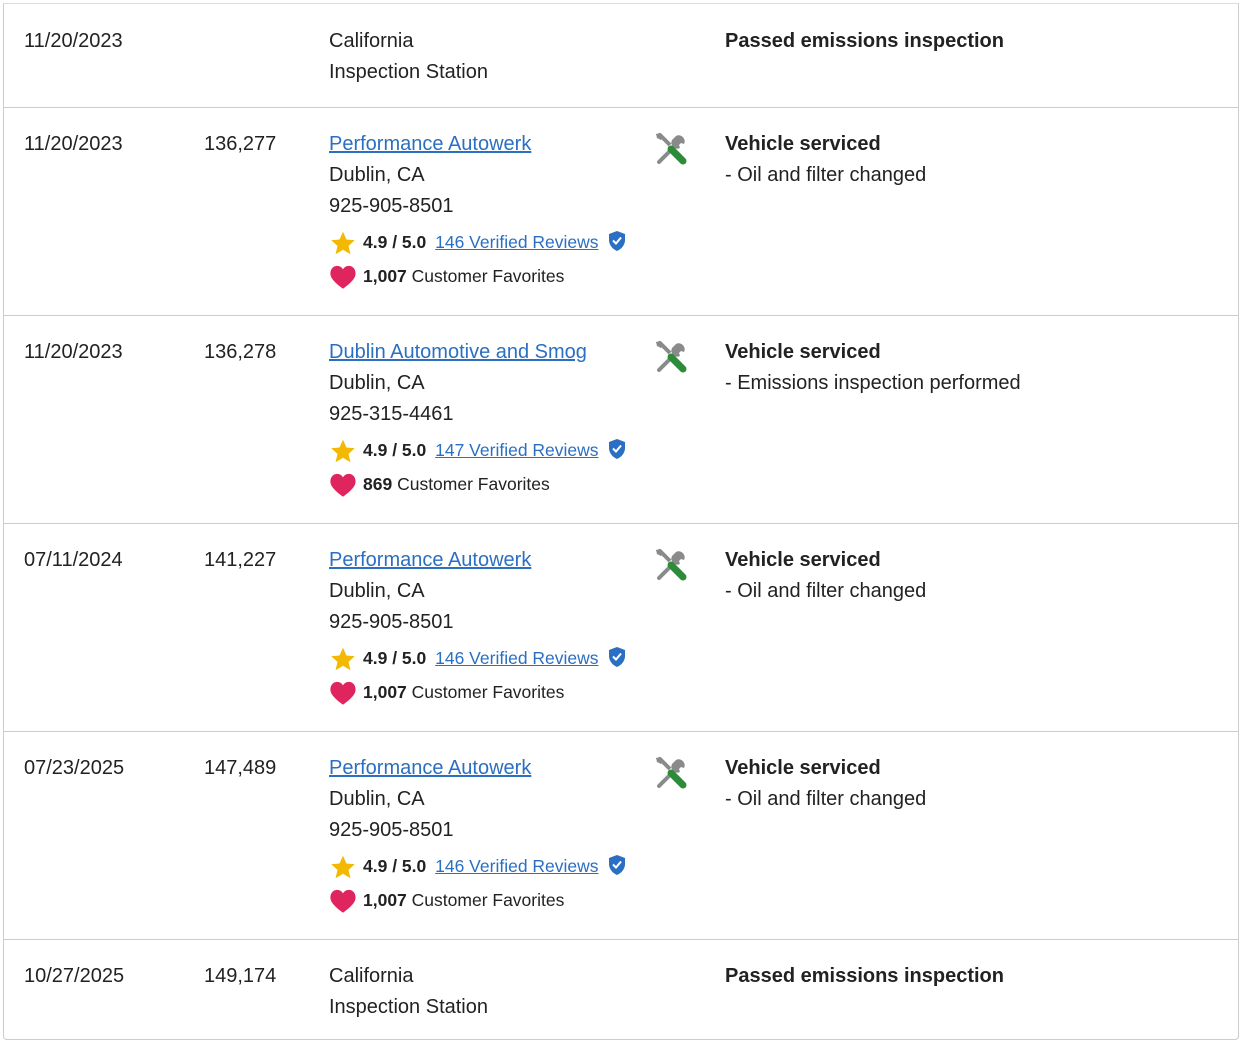 This screenshot has height=1042, width=1252. What do you see at coordinates (378, 484) in the screenshot?
I see `favorites-count: 869` at bounding box center [378, 484].